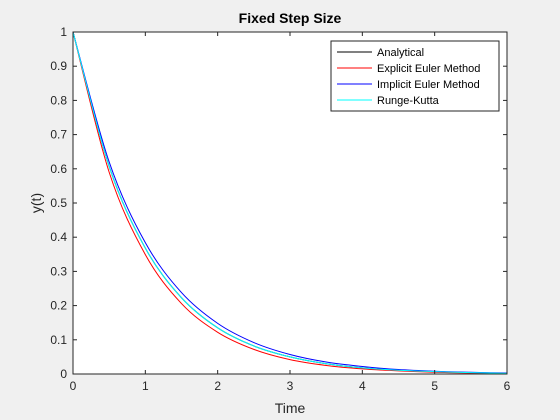  Describe the element at coordinates (58, 135) in the screenshot. I see `y-tick-label: 0.7` at that location.